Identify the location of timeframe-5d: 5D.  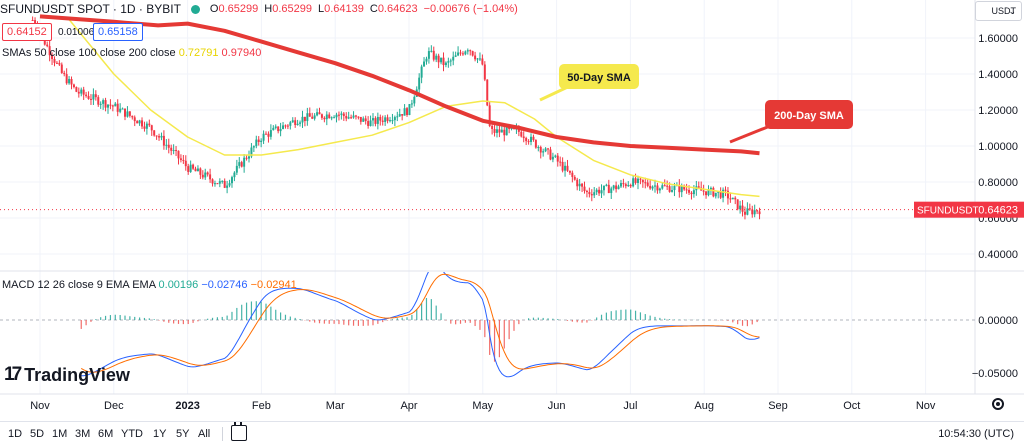
(37, 434).